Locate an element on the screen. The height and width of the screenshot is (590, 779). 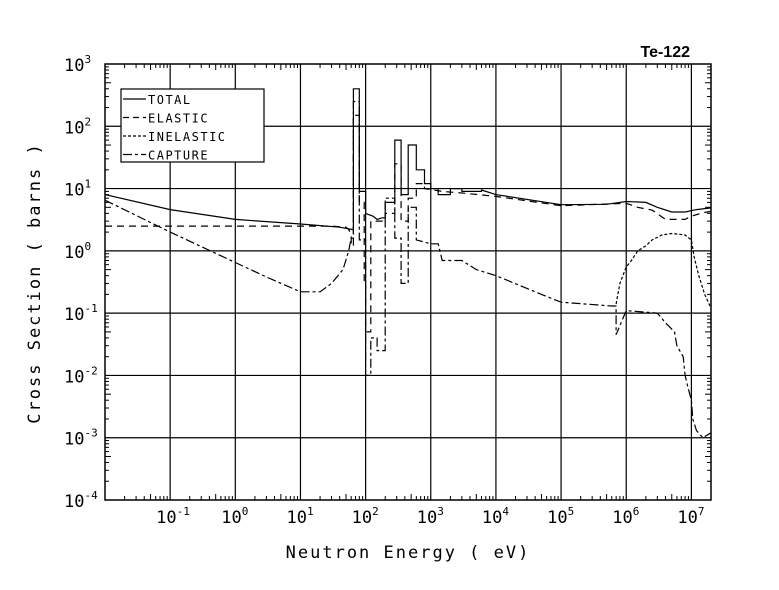
y-tick-label: 10⁰ is located at coordinates (77, 251).